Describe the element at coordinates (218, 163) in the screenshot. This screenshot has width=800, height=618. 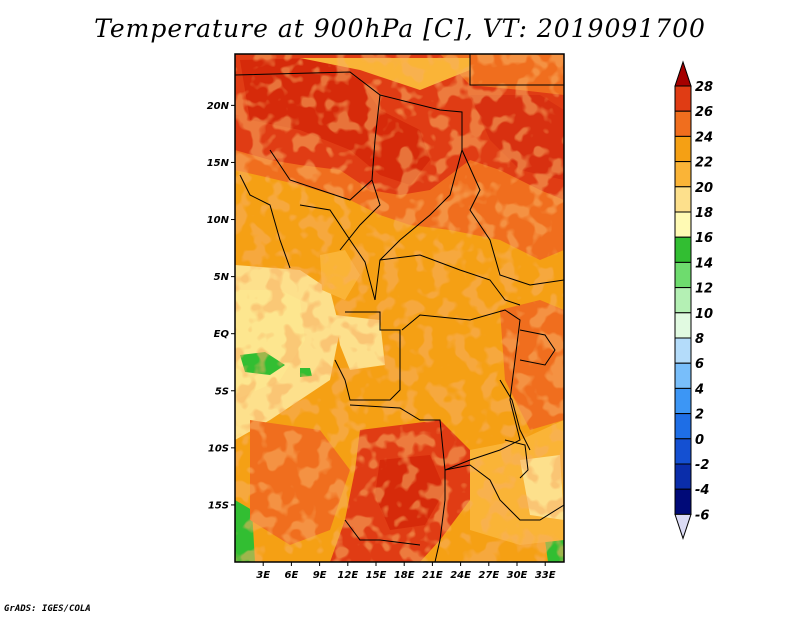
I see `lat-tick-label: 15N` at that location.